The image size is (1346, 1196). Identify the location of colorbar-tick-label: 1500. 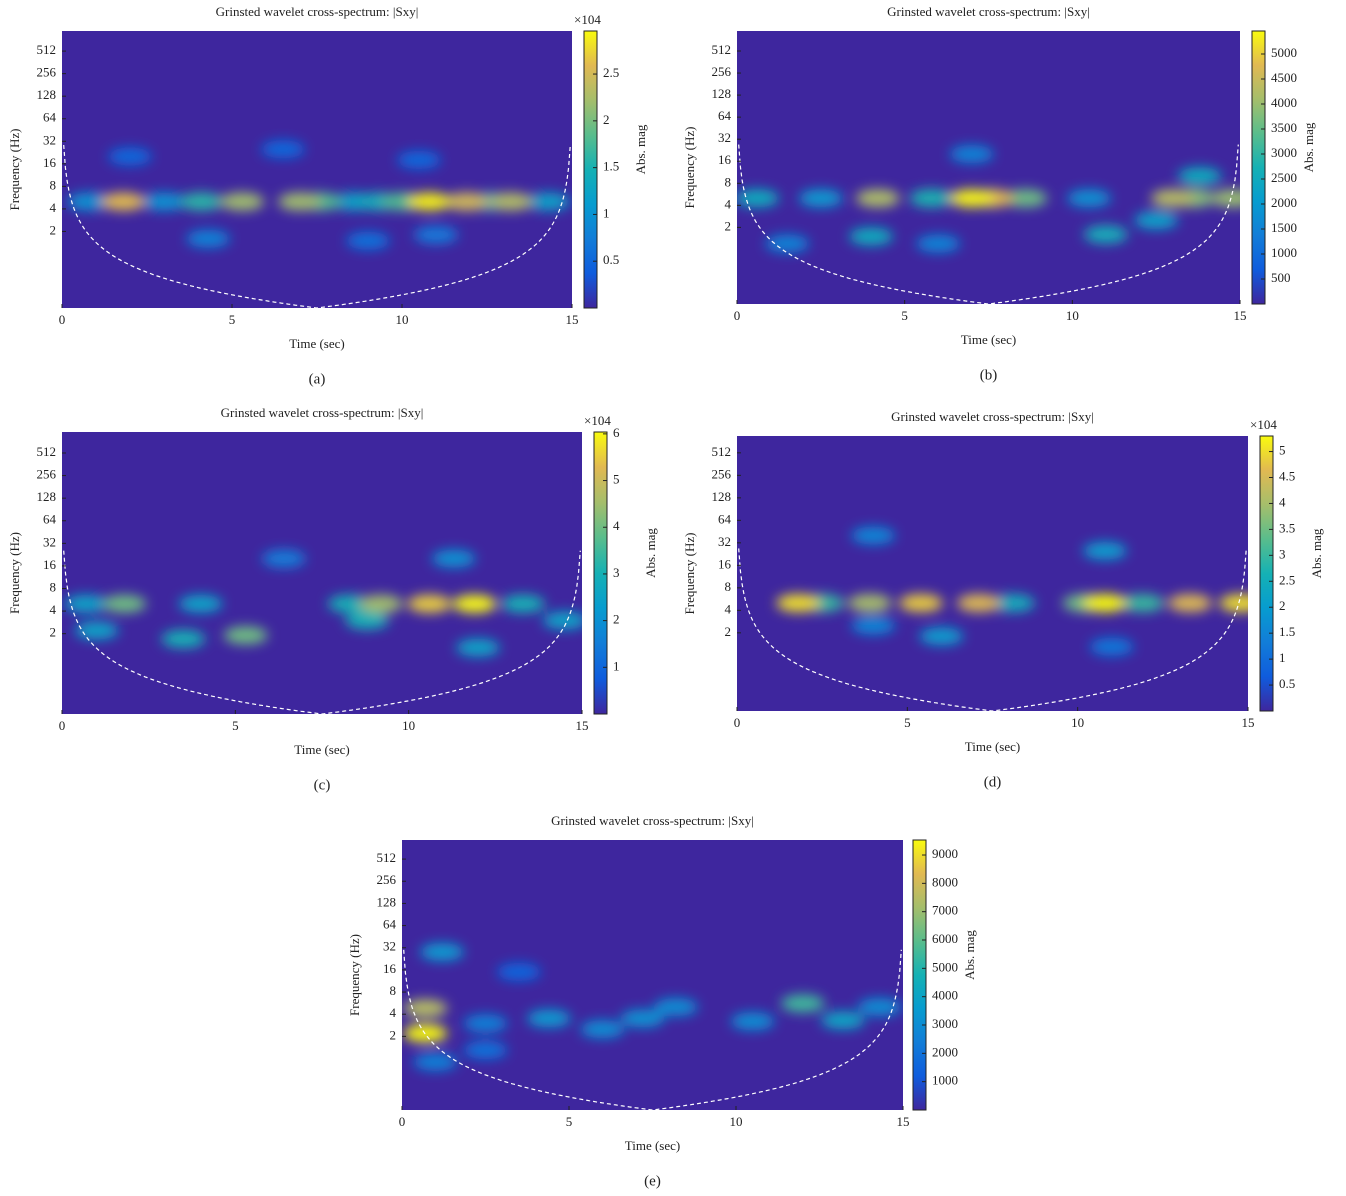
(1284, 227).